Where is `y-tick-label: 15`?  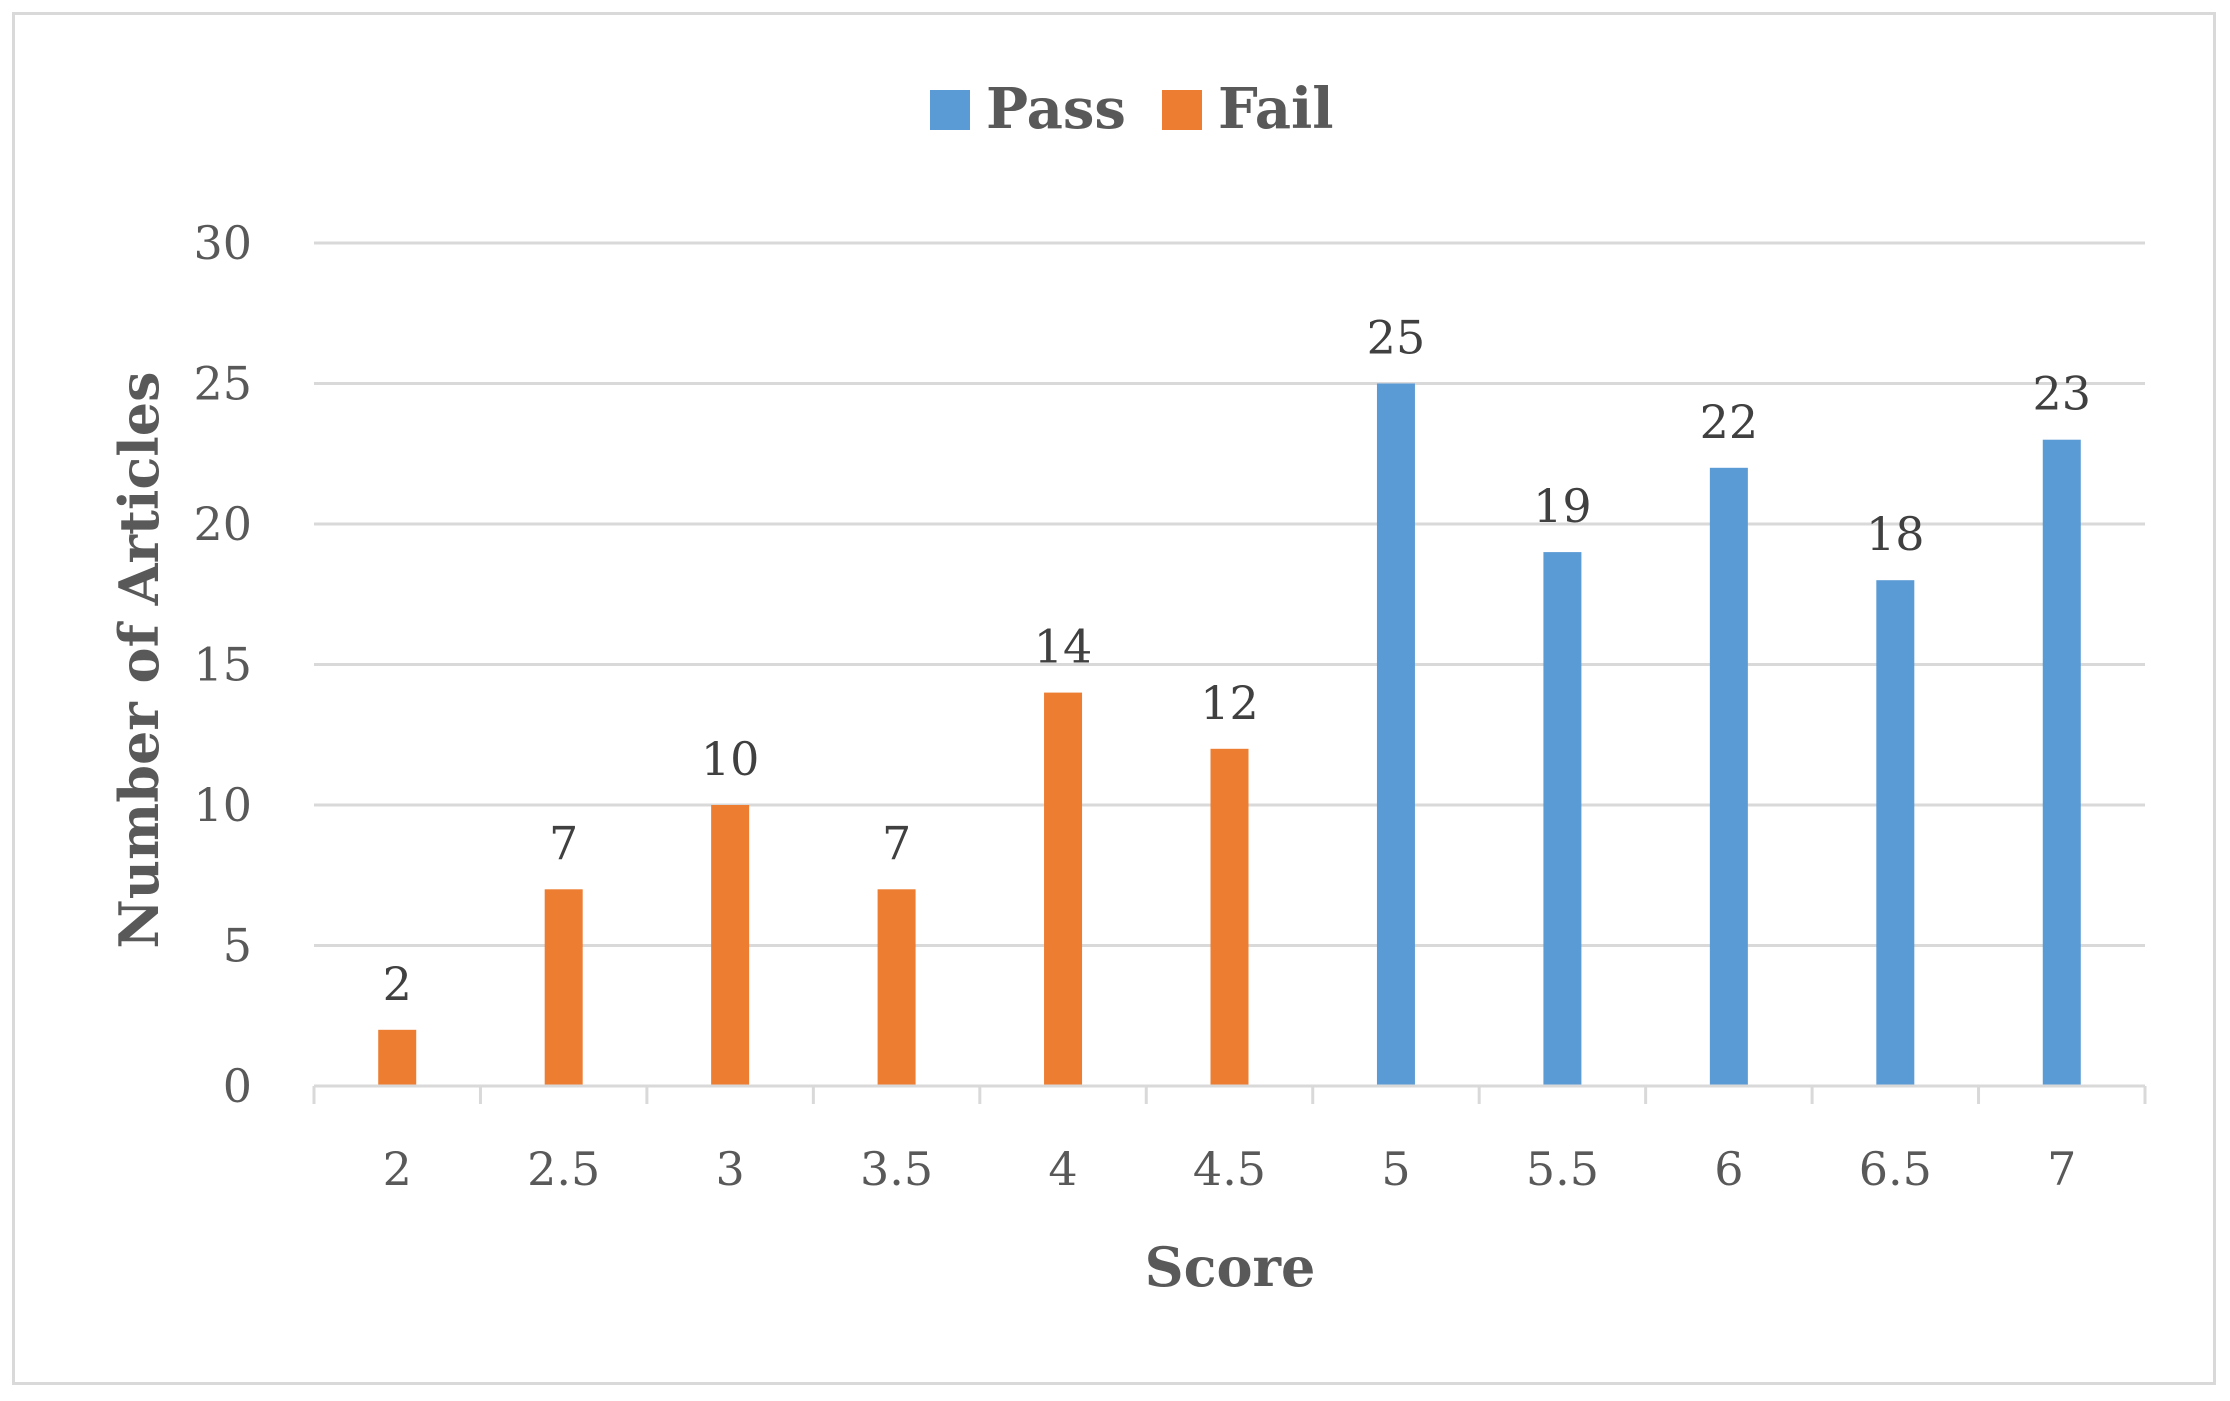
y-tick-label: 15 is located at coordinates (222, 665).